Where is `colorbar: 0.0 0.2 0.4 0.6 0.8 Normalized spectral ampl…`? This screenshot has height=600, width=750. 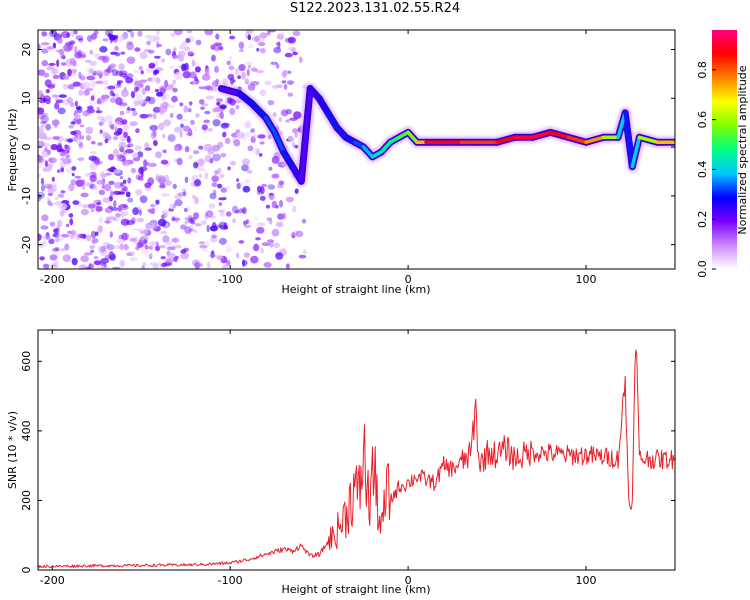
colorbar: 0.0 0.2 0.4 0.6 0.8 Normalized spectral ampl… is located at coordinates (722, 154).